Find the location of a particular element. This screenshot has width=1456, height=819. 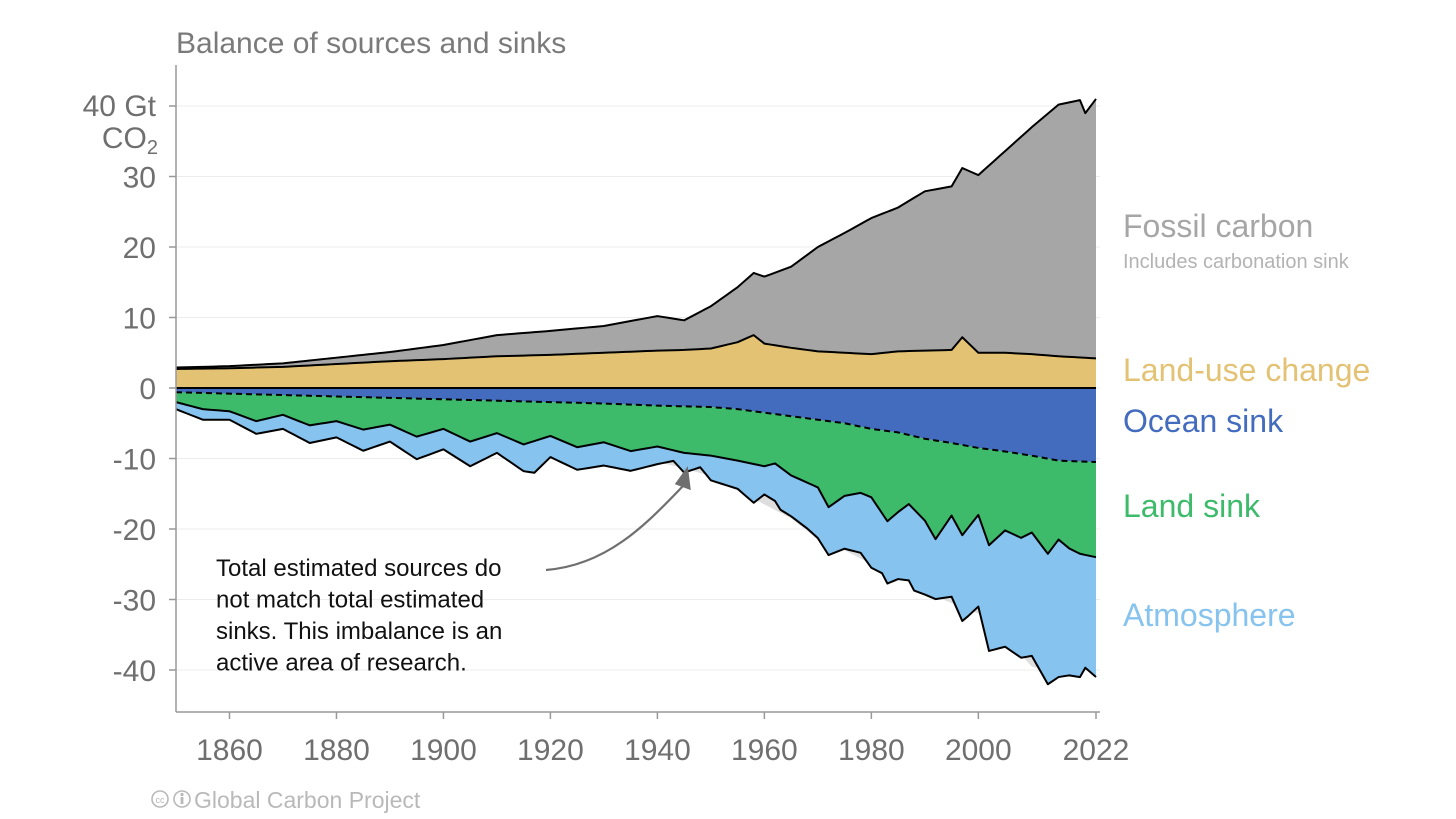

x-tick-label: 1880 is located at coordinates (336, 750).